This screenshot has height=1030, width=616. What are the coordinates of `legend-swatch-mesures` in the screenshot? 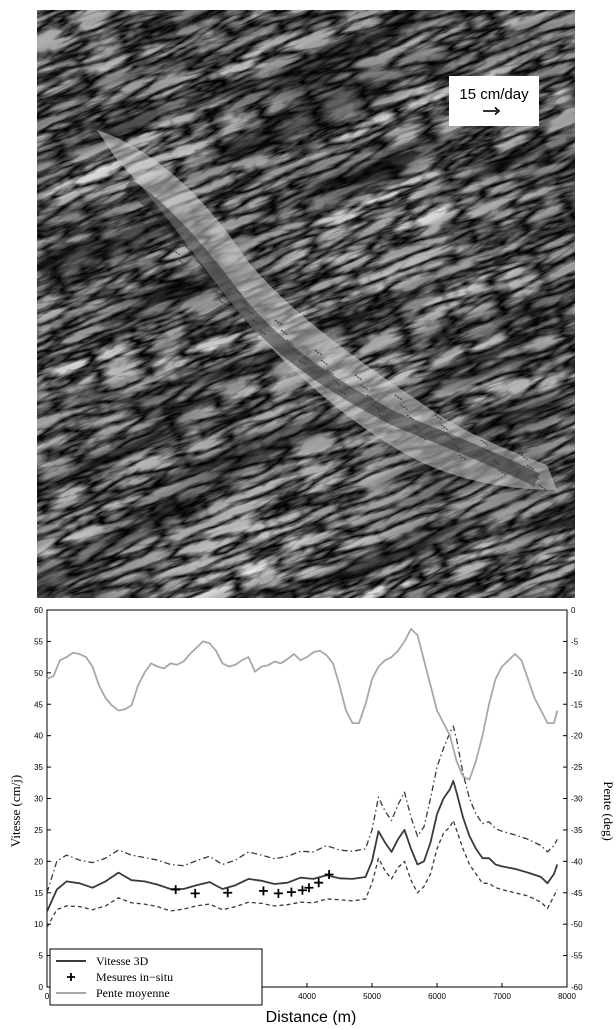 It's located at (71, 977).